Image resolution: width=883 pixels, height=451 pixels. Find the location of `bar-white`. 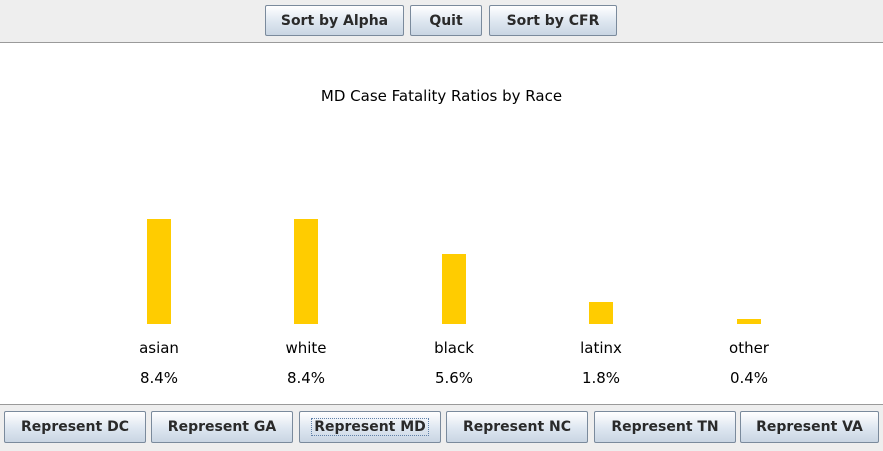

bar-white is located at coordinates (306, 271).